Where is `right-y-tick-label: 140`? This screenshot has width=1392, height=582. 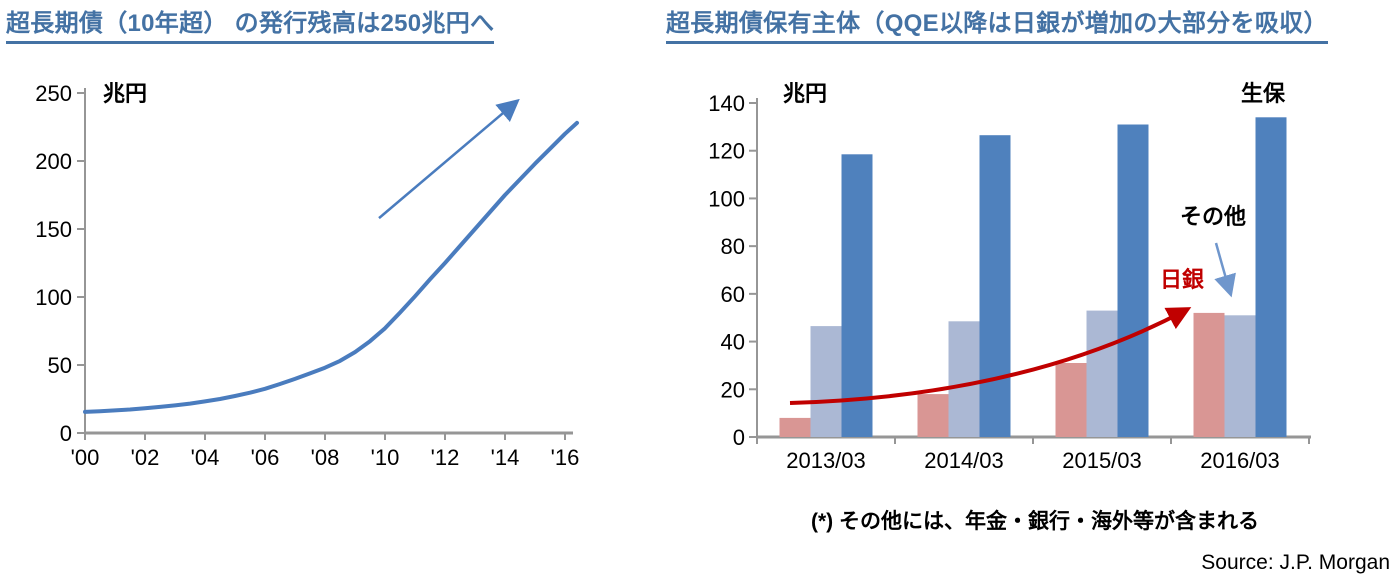 right-y-tick-label: 140 is located at coordinates (726, 103).